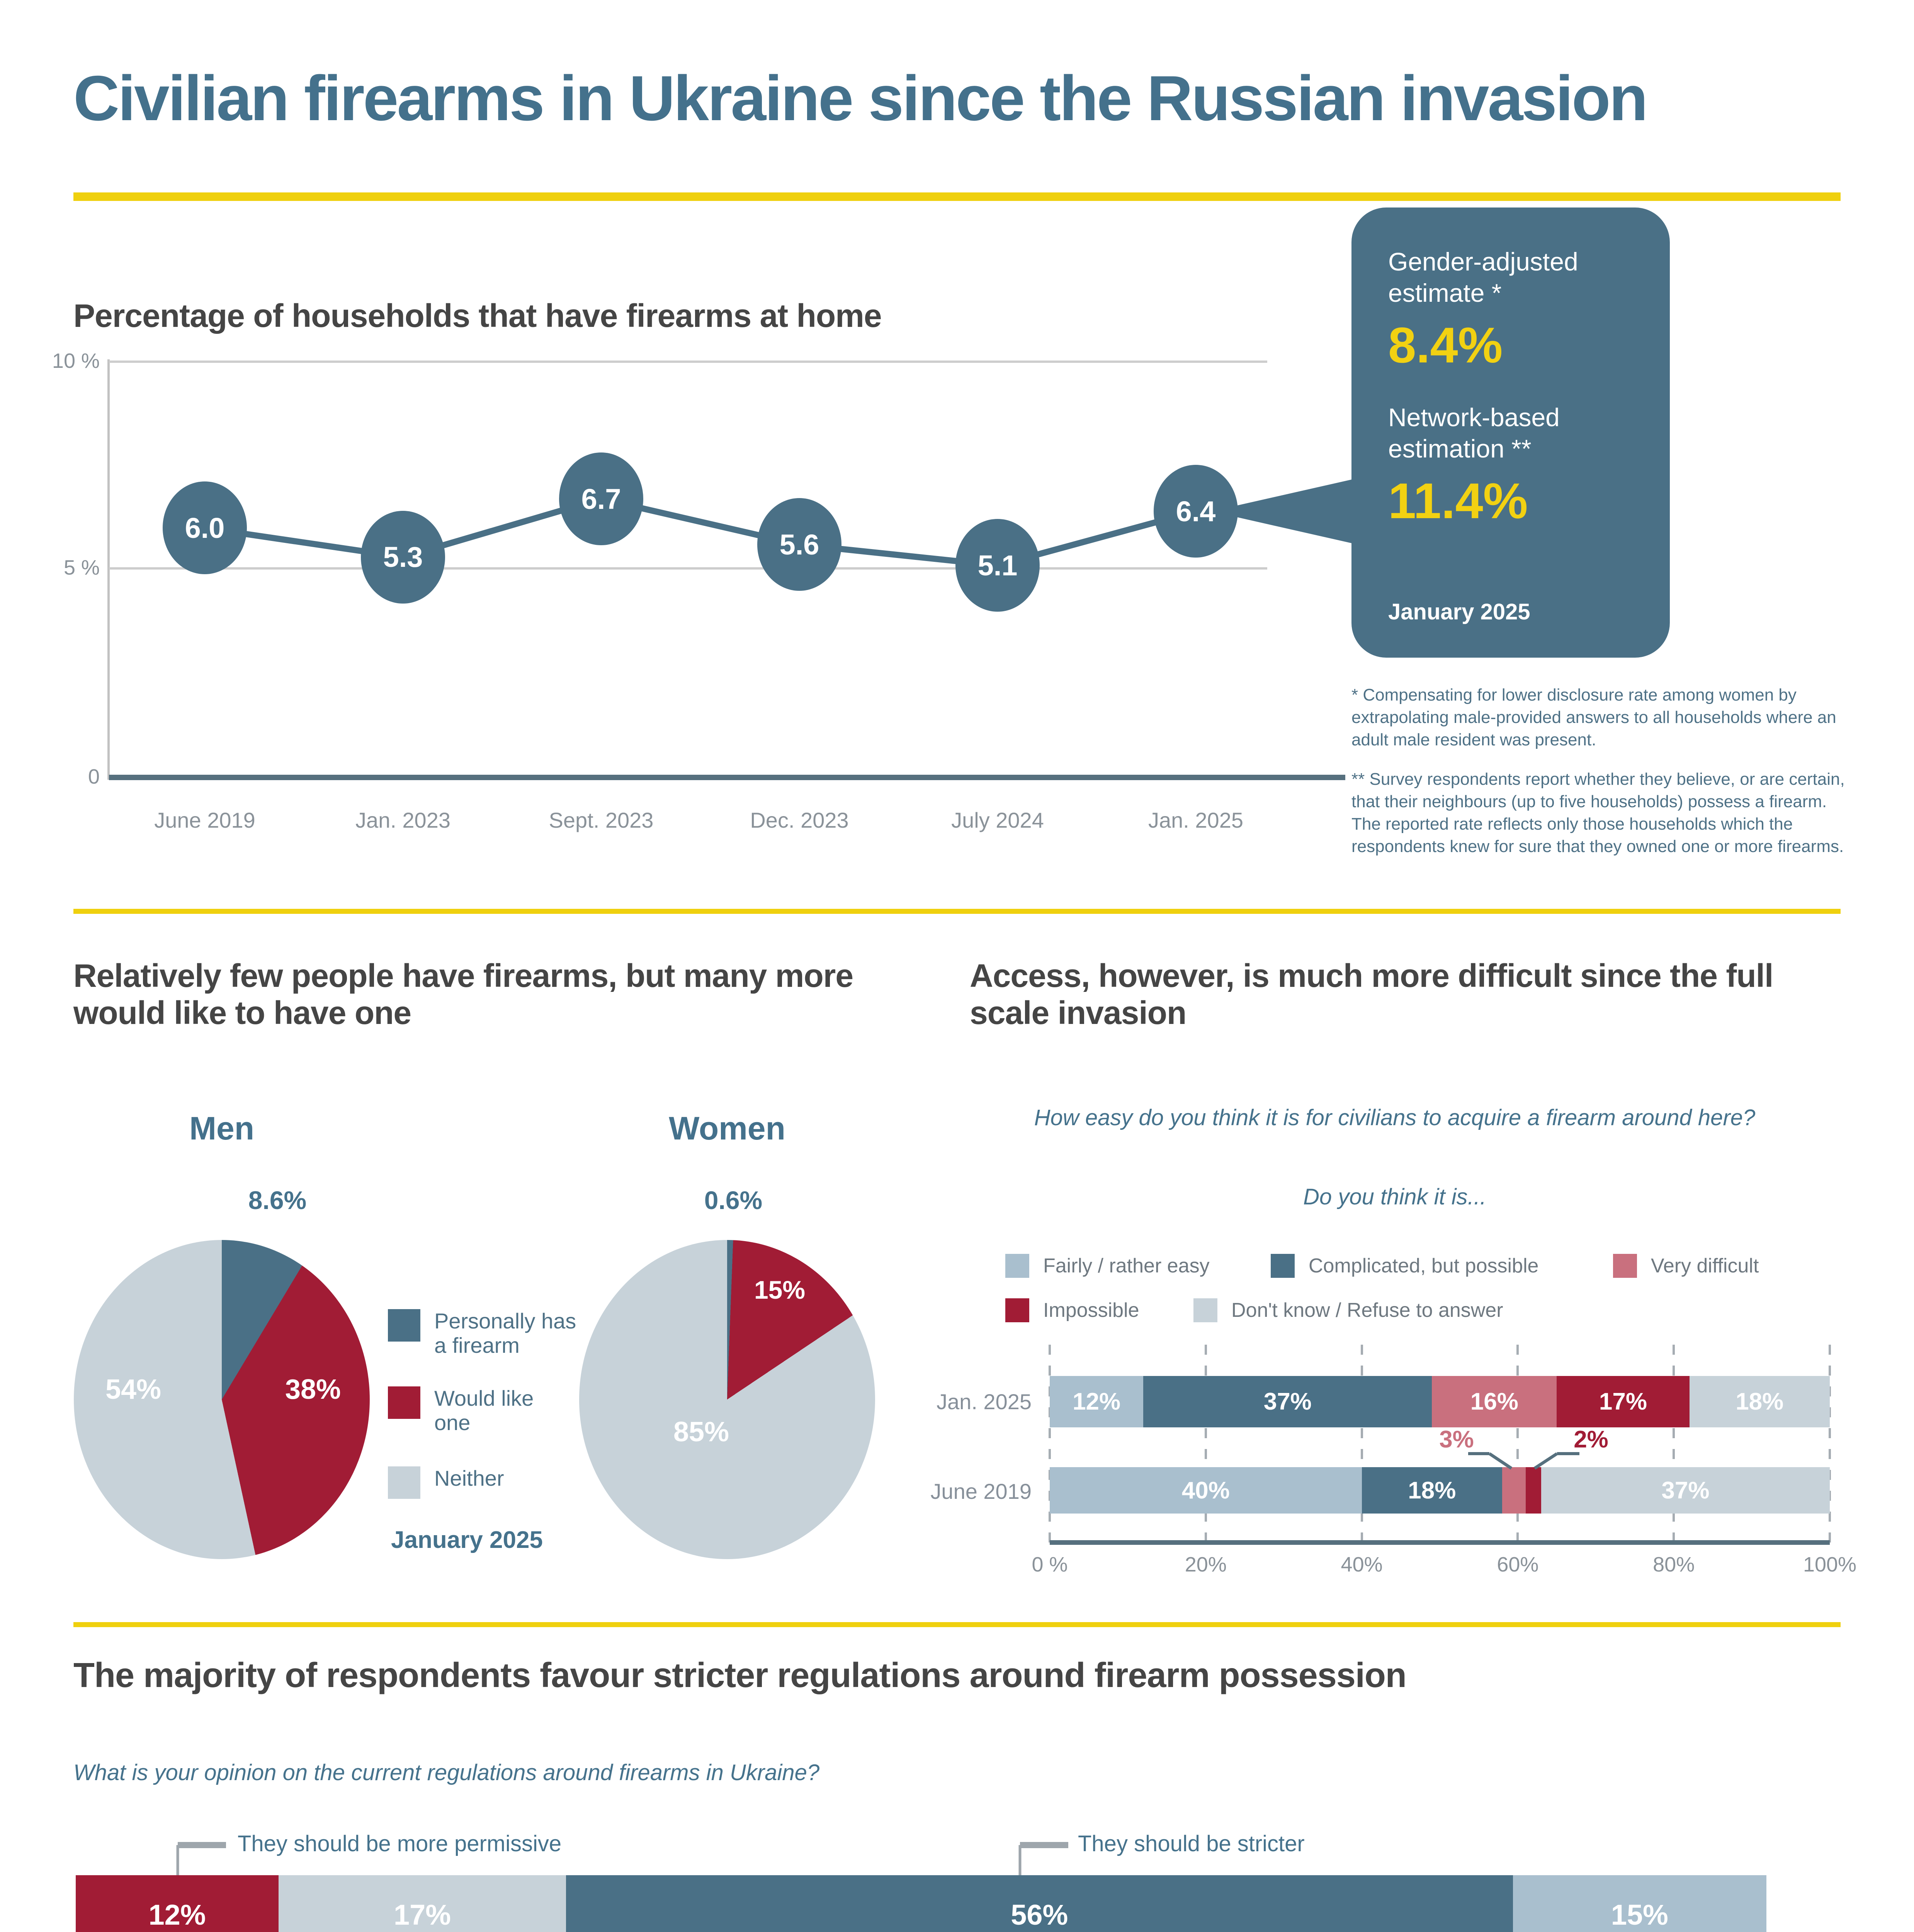 This screenshot has width=1914, height=1932. What do you see at coordinates (402, 820) in the screenshot?
I see `x-tick-Jan. 2023: Jan. 2023` at bounding box center [402, 820].